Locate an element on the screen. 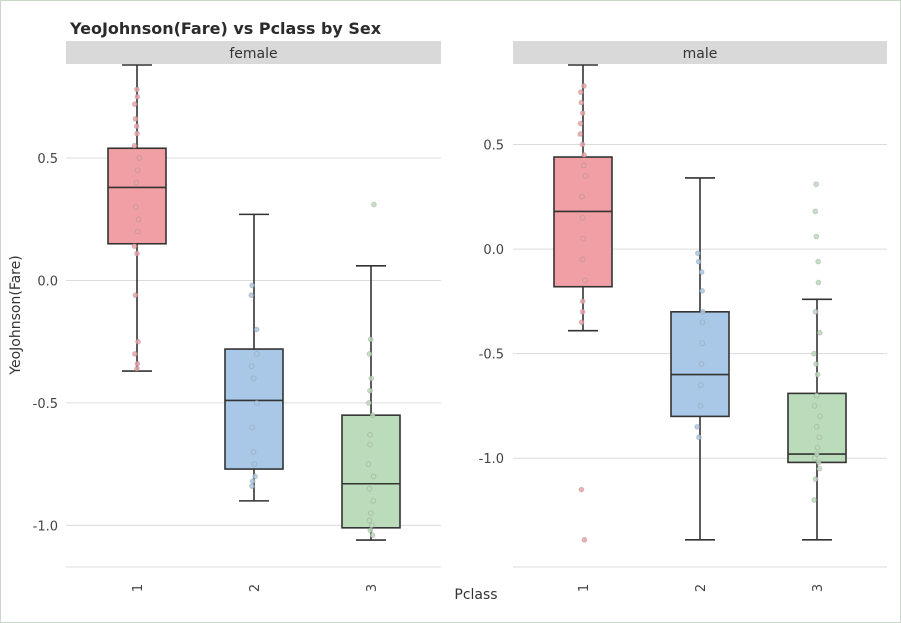 The height and width of the screenshot is (623, 901). y-tick-label: -1.0 is located at coordinates (491, 459).